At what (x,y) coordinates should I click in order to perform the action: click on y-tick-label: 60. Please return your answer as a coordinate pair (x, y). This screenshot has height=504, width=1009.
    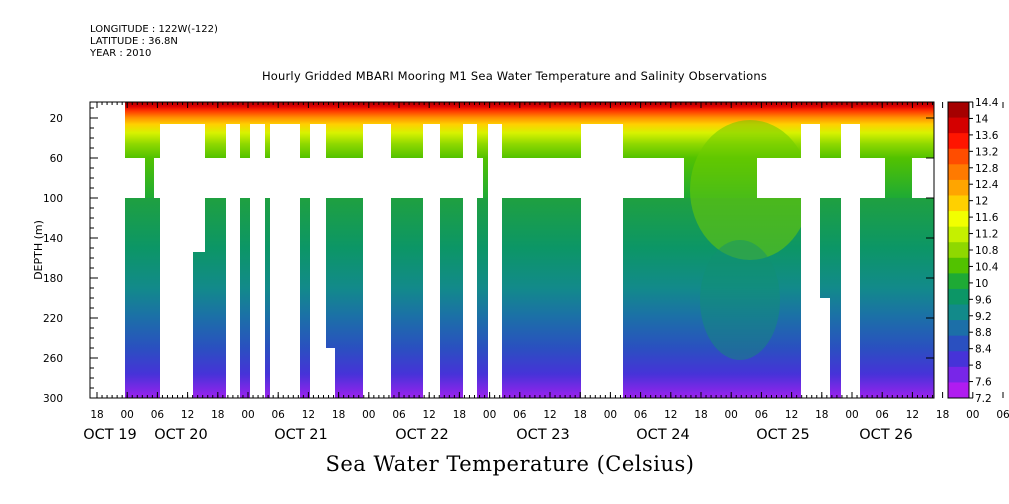
    Looking at the image, I should click on (56, 159).